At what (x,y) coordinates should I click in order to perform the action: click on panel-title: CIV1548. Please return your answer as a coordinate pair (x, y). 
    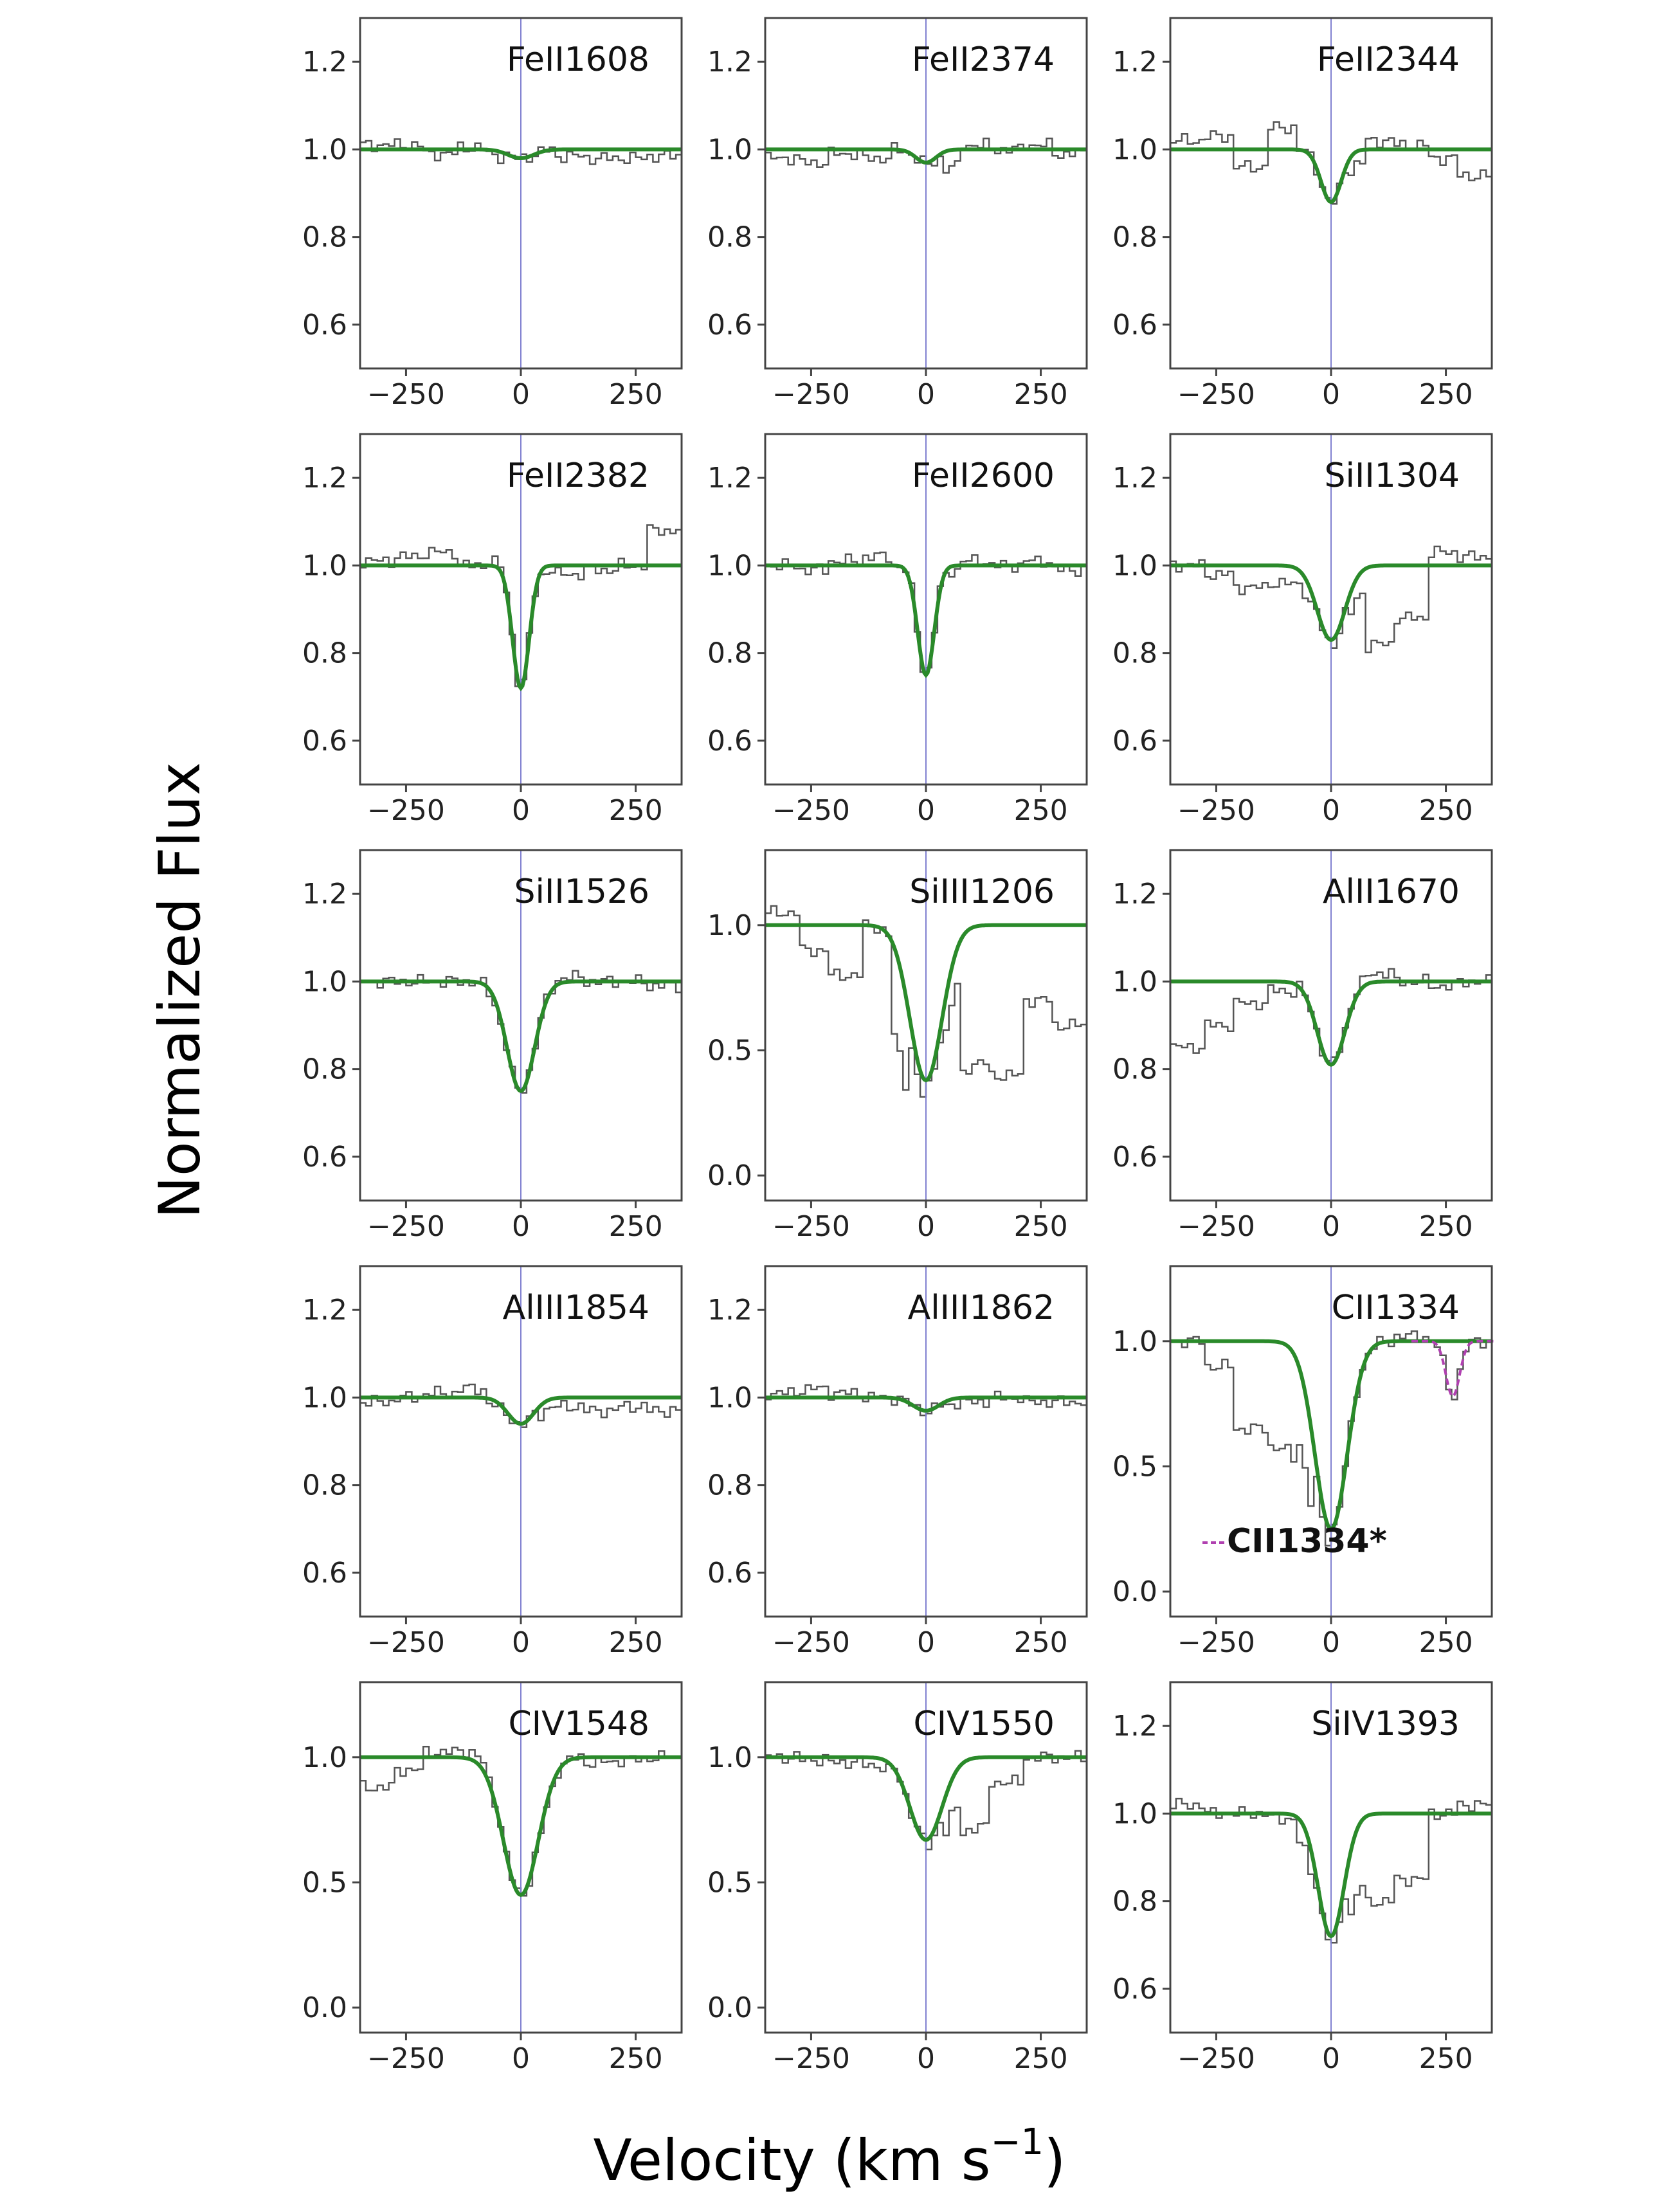
    Looking at the image, I should click on (578, 1724).